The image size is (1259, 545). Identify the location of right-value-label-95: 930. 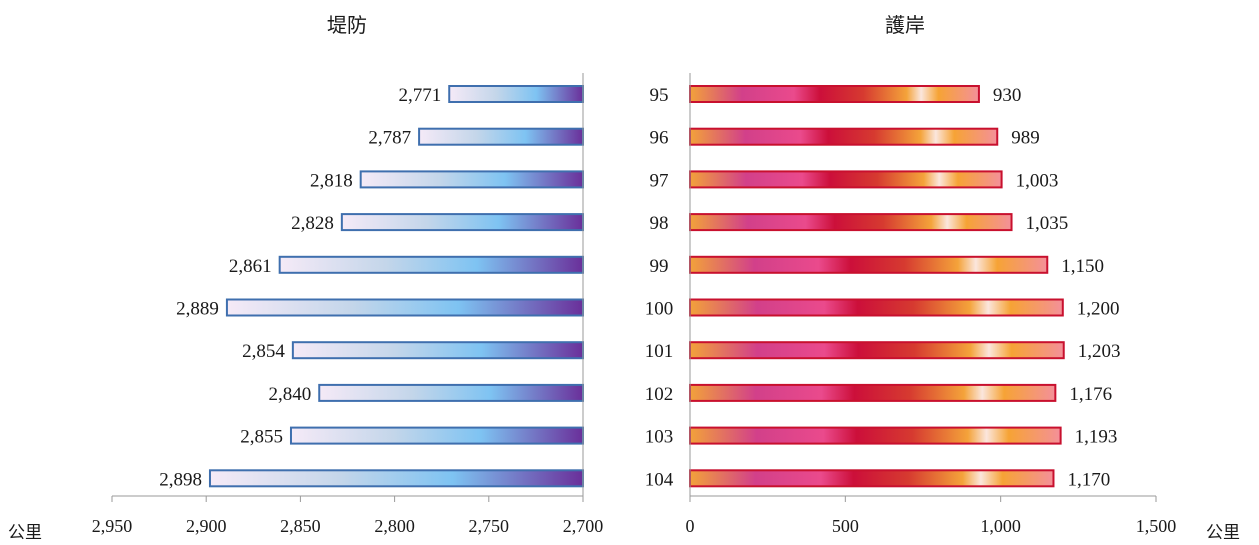
(1007, 95).